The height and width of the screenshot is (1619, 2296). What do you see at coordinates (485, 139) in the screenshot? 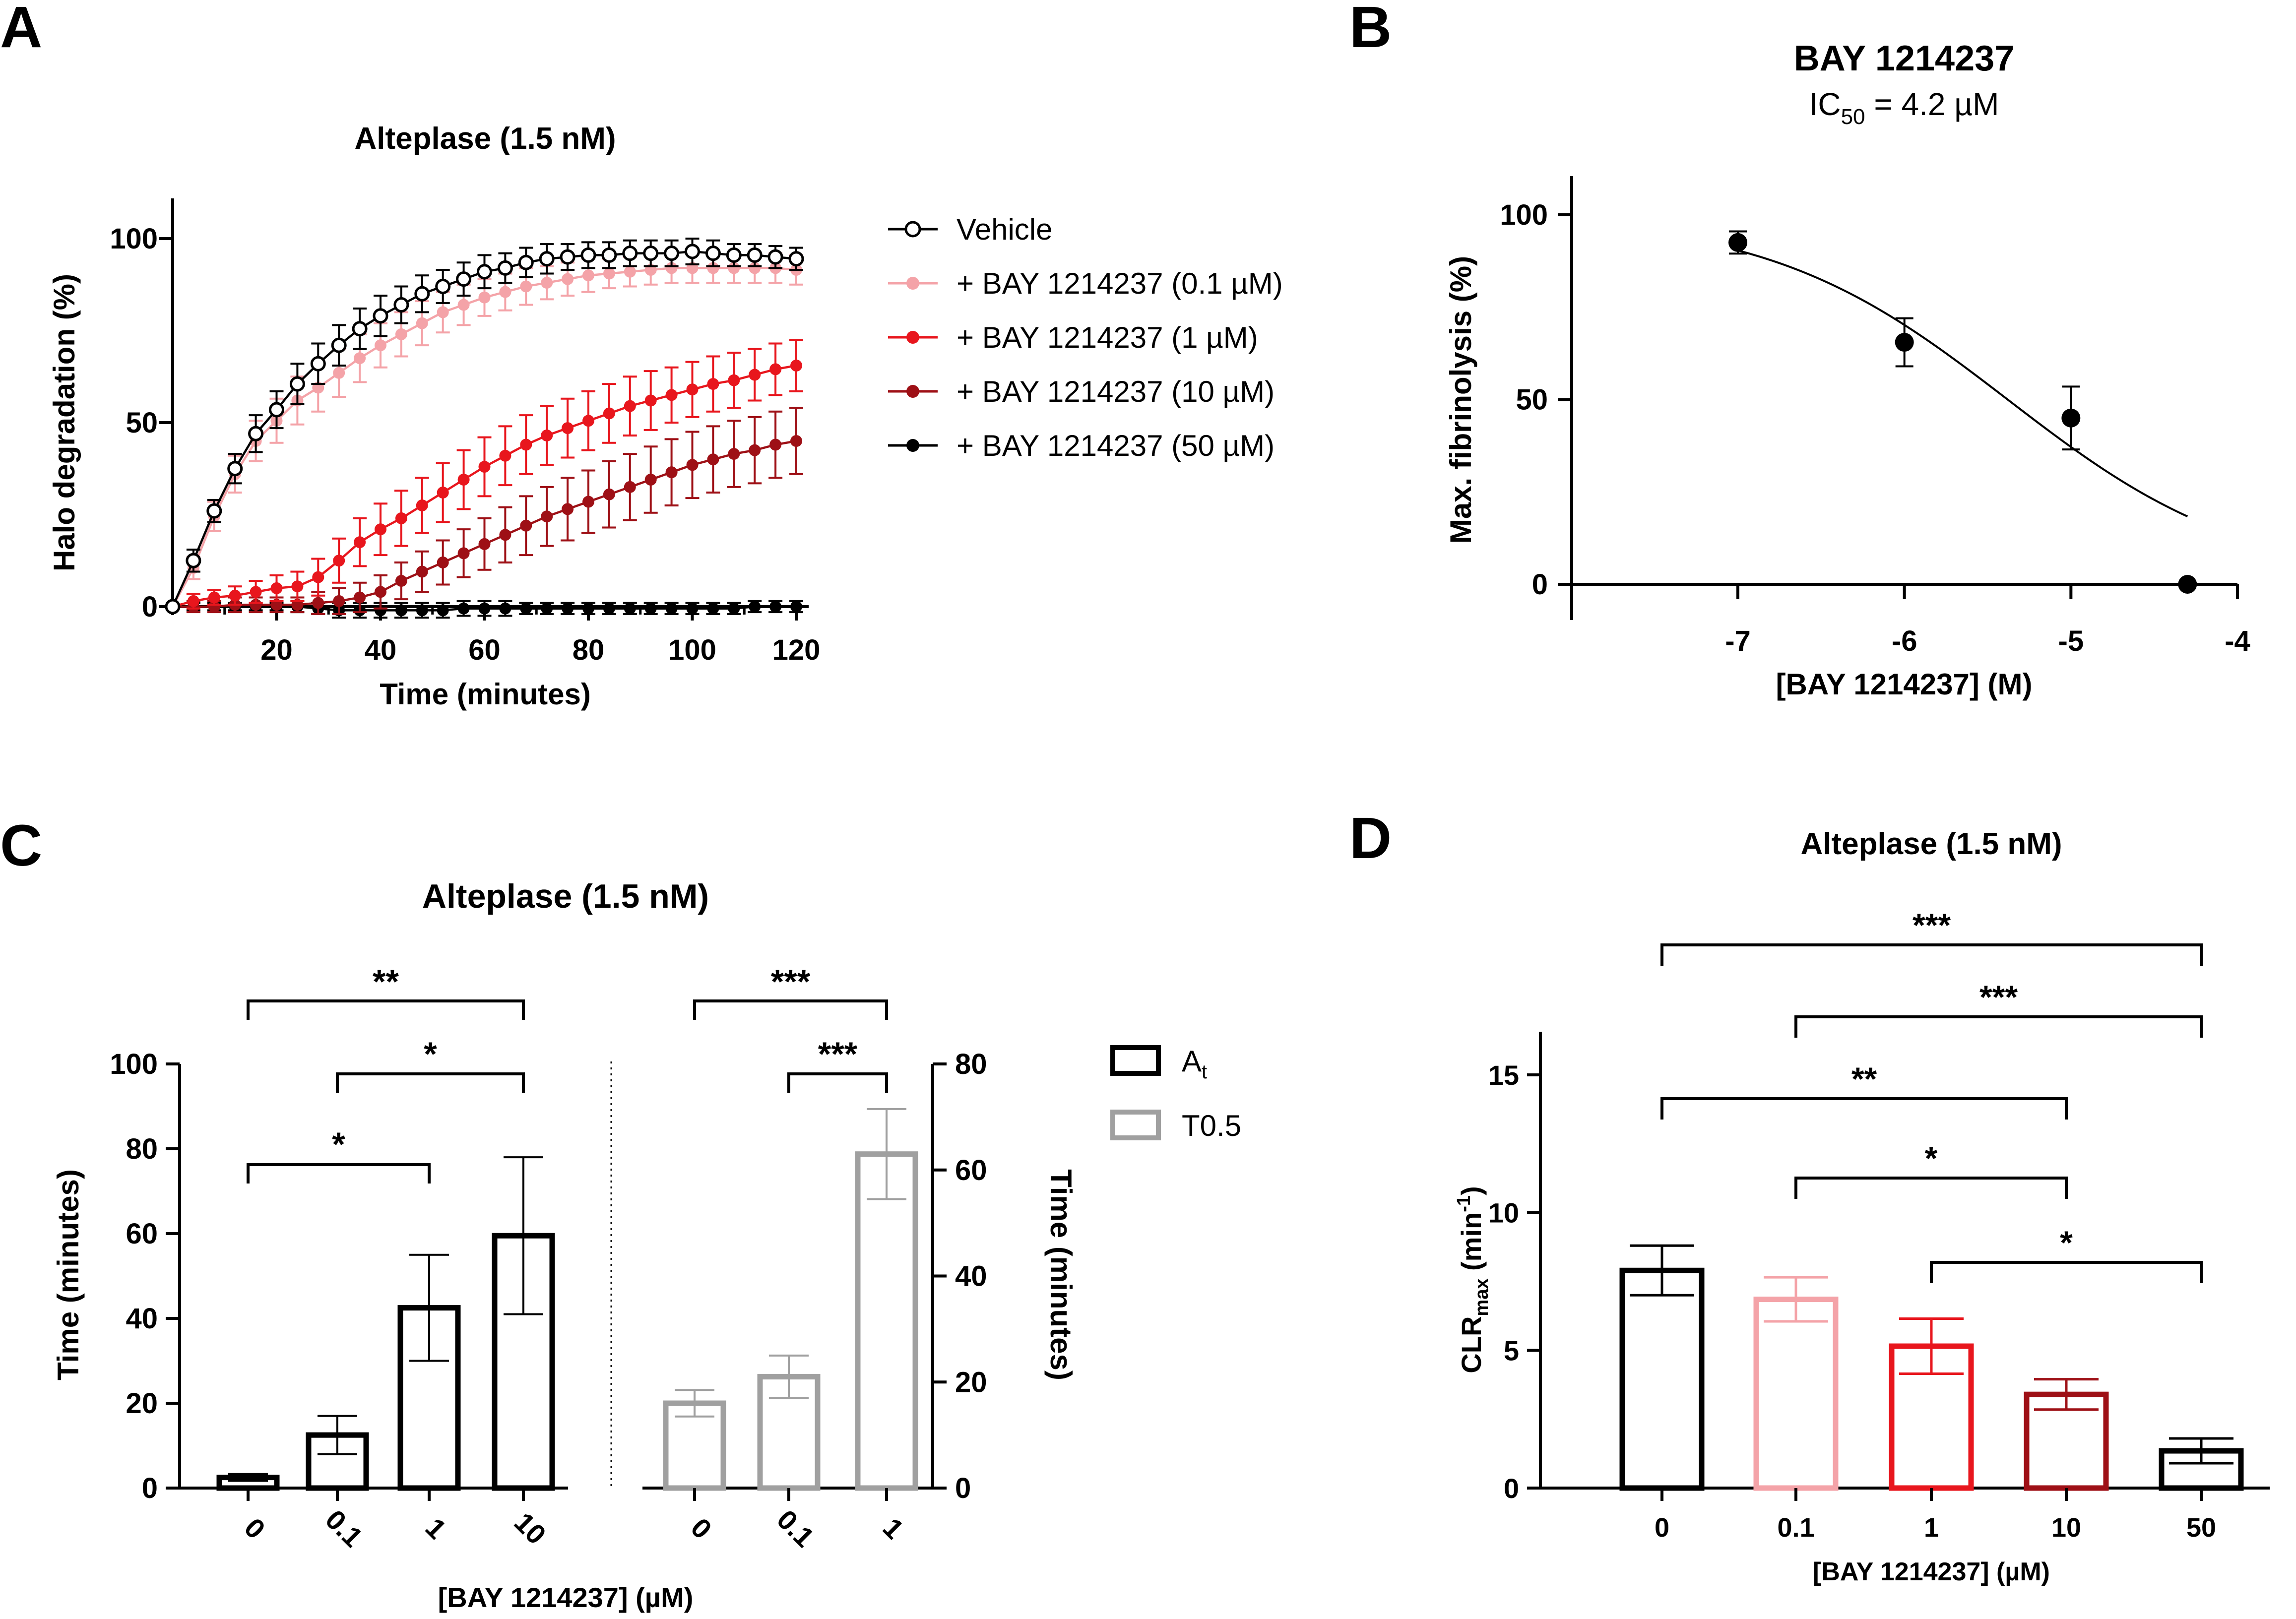
I see `panel-a-title: Alteplase (1.5 nM)` at bounding box center [485, 139].